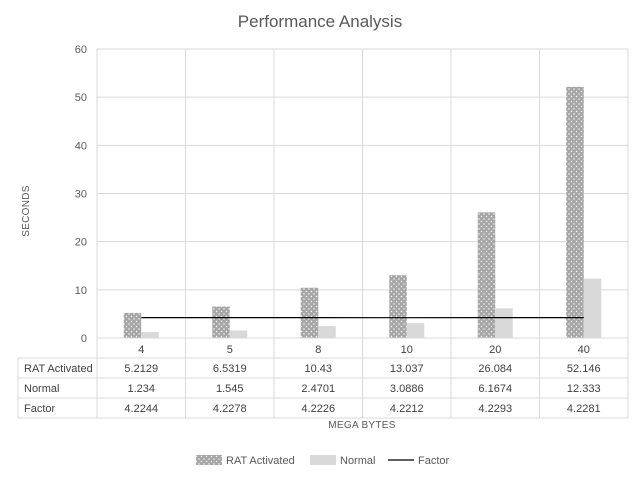  What do you see at coordinates (230, 389) in the screenshot?
I see `table-cell: 1.545` at bounding box center [230, 389].